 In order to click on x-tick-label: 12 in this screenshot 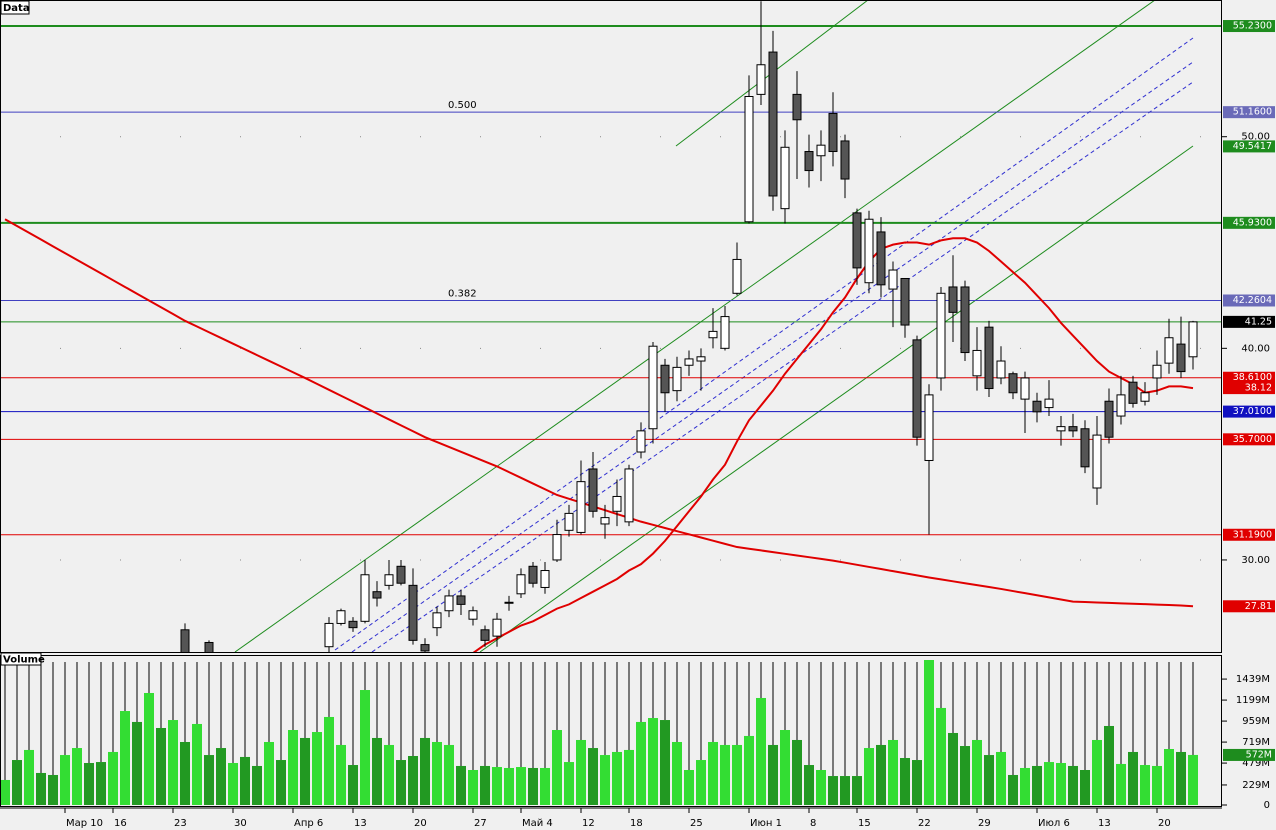, I will do `click(588, 823)`.